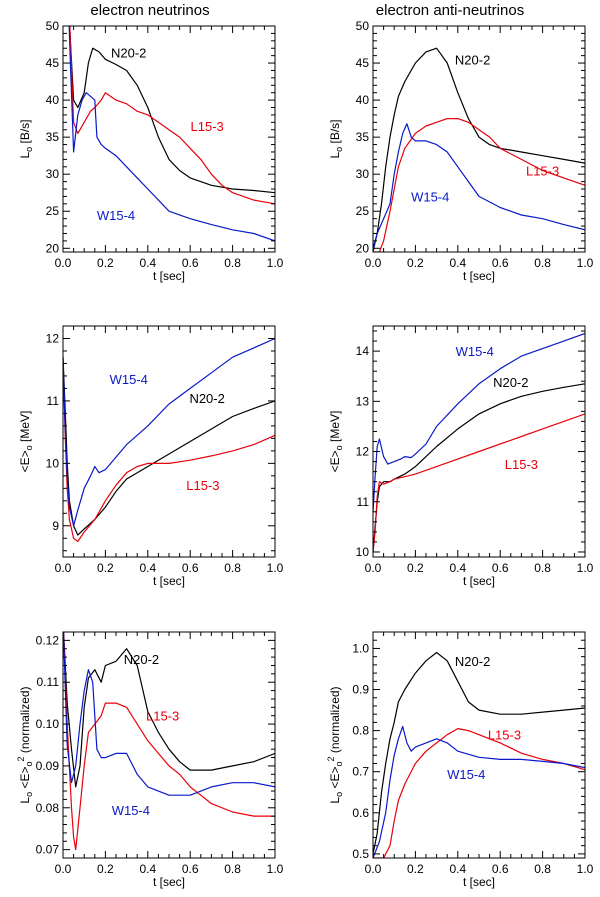 The width and height of the screenshot is (600, 897). What do you see at coordinates (48, 766) in the screenshot?
I see `y-tick-label: 0.09` at bounding box center [48, 766].